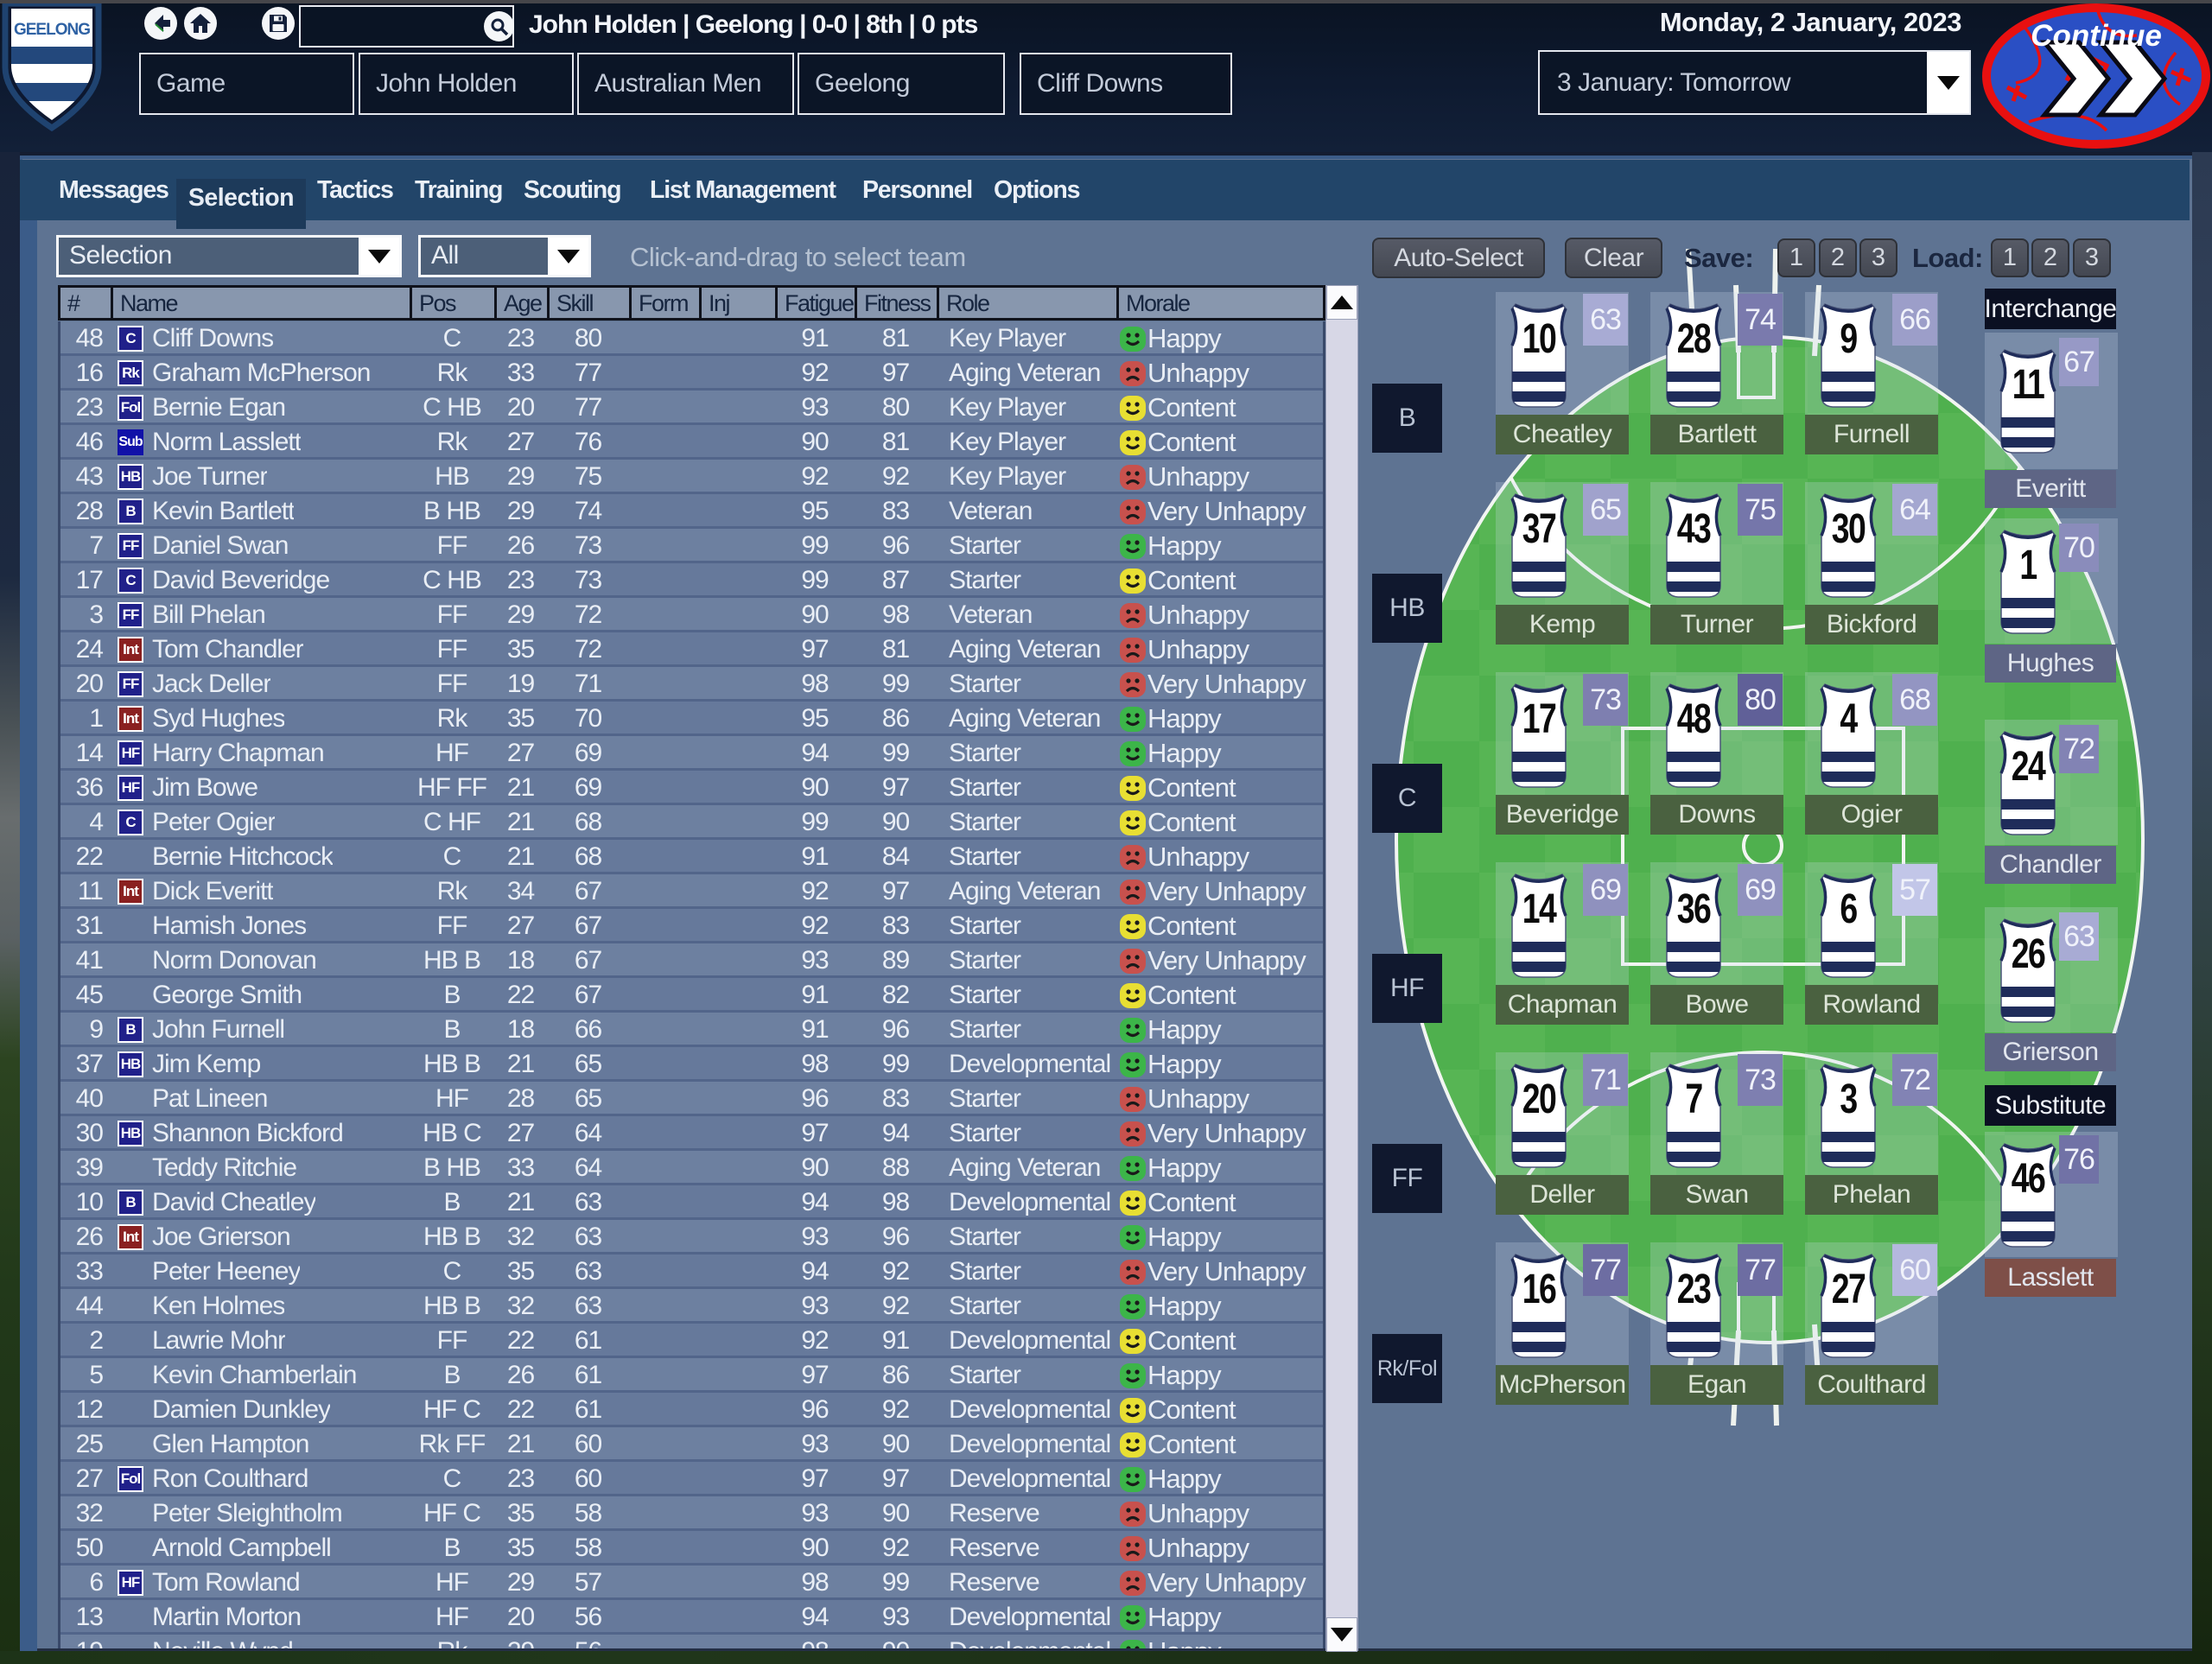  What do you see at coordinates (2096, 36) in the screenshot?
I see `svg-text: Continue` at bounding box center [2096, 36].